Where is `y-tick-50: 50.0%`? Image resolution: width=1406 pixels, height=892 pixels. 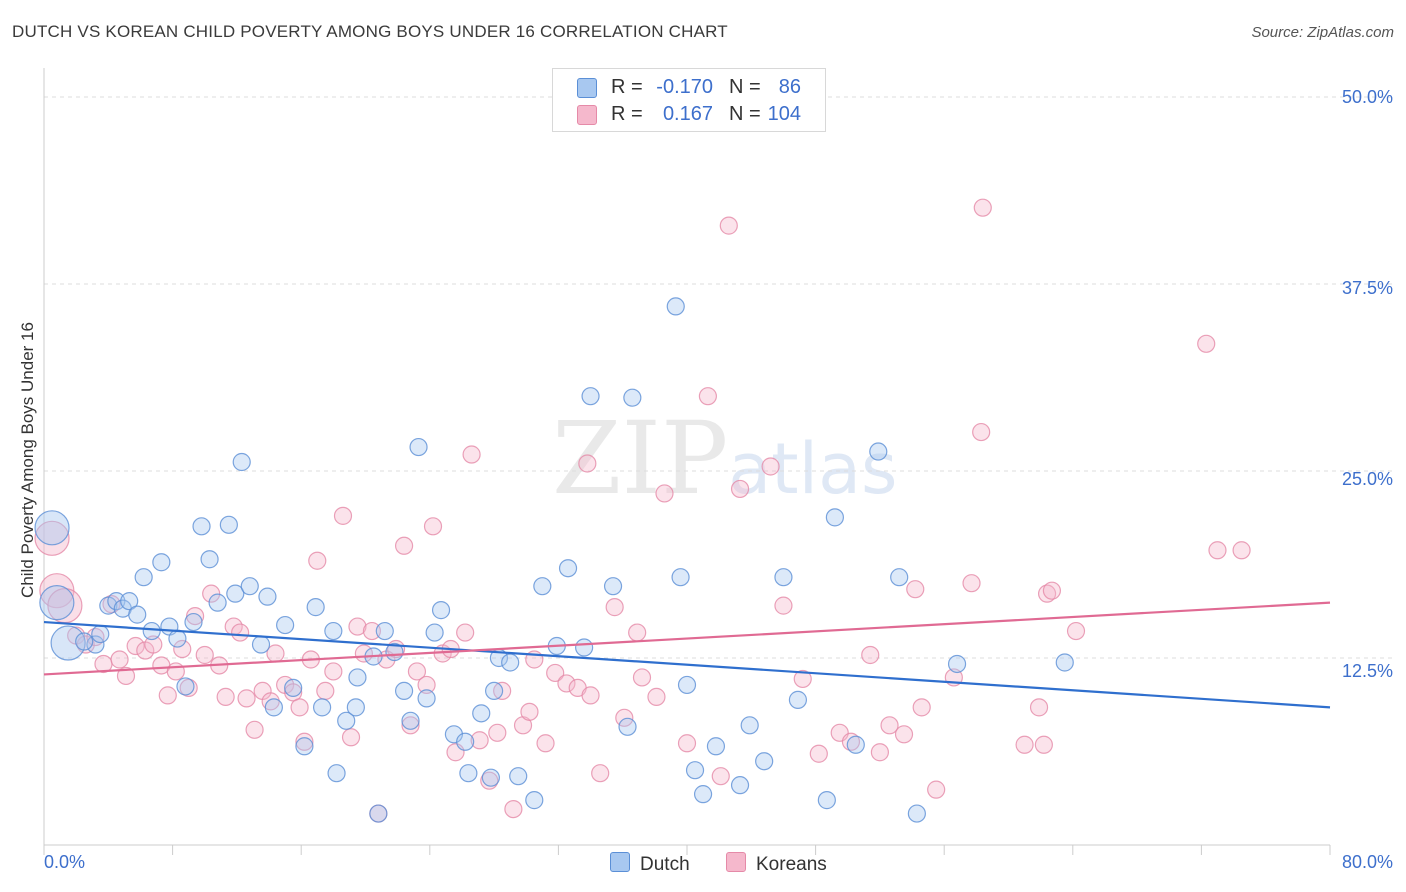
y-tick-50: 50.0% is located at coordinates (1367, 97).